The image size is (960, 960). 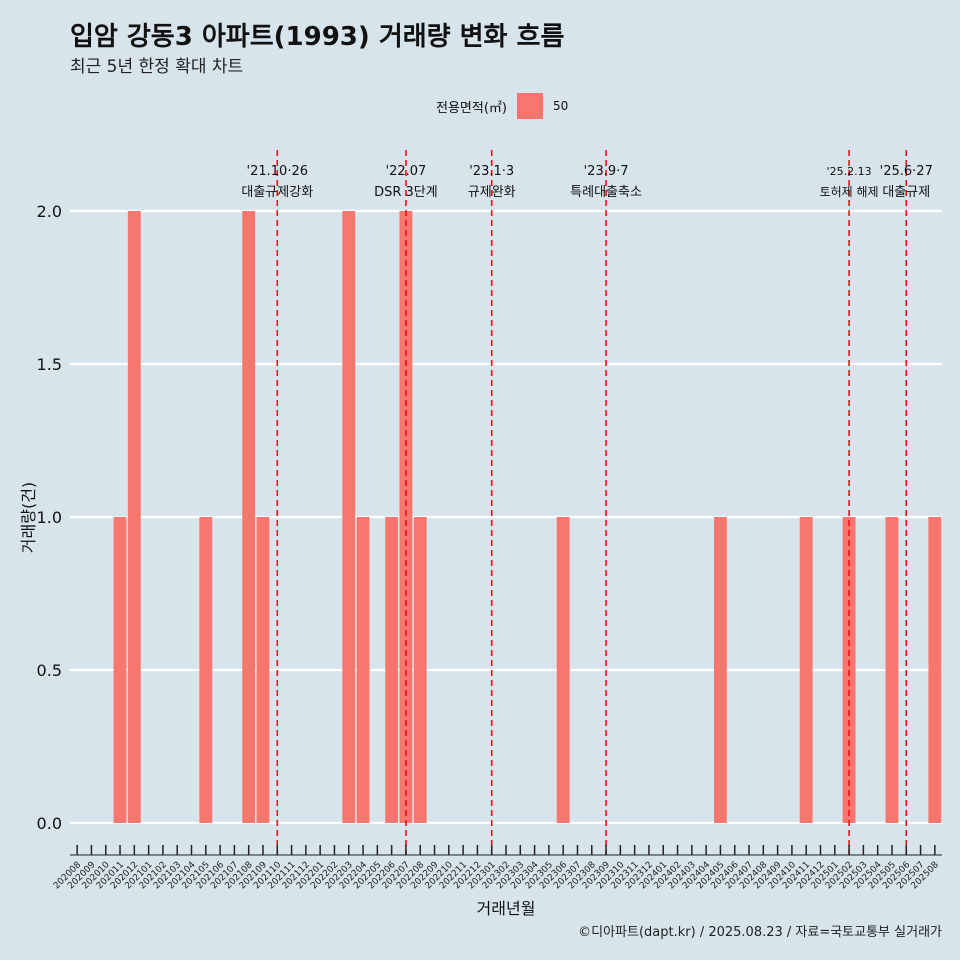 What do you see at coordinates (49, 823) in the screenshot?
I see `y-tick-label: 0.0` at bounding box center [49, 823].